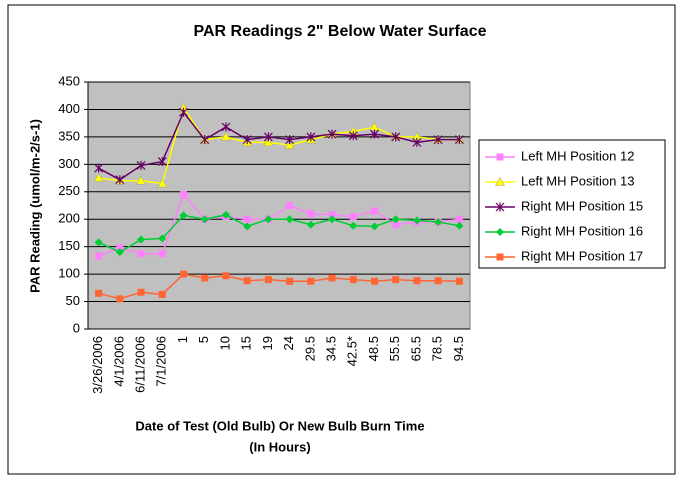  I want to click on x-tick-label: 55.5, so click(394, 348).